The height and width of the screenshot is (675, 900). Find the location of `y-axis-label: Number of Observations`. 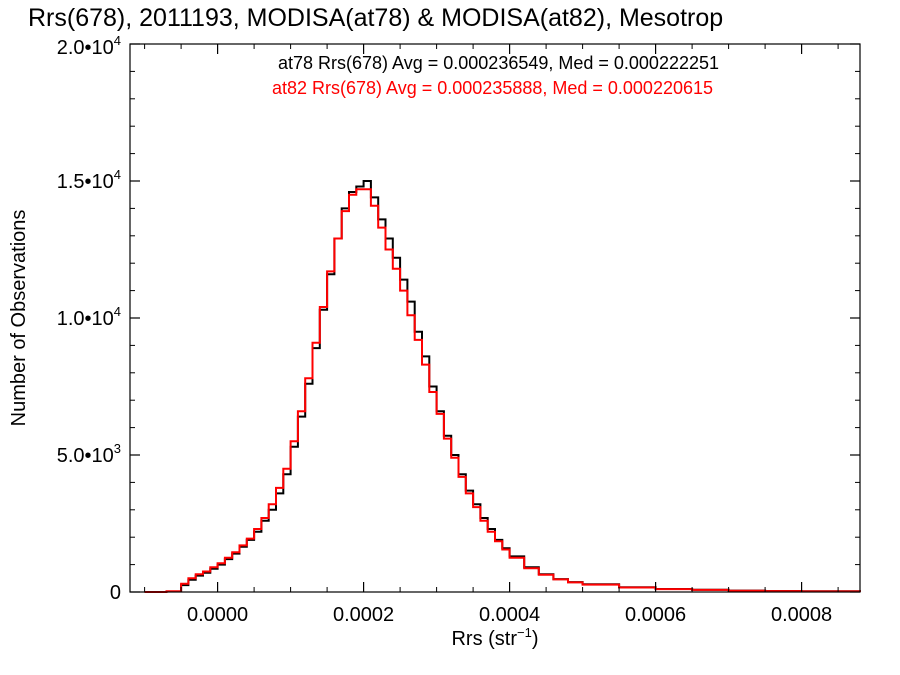

y-axis-label: Number of Observations is located at coordinates (19, 318).